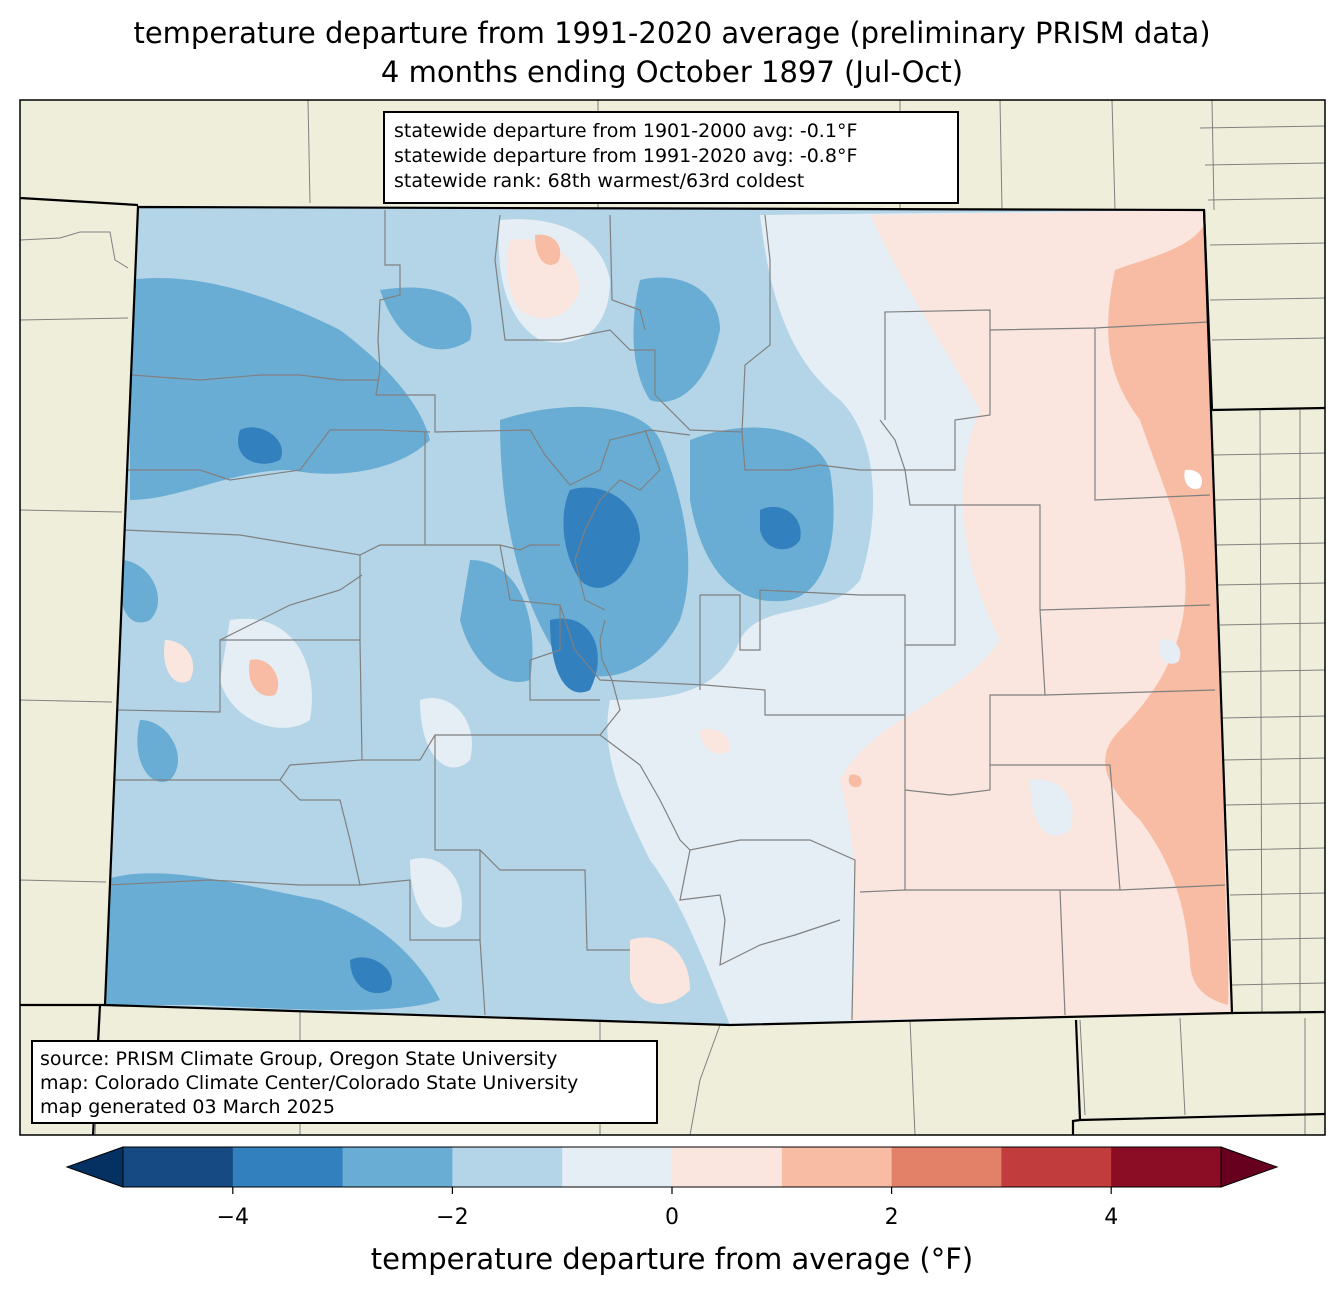  What do you see at coordinates (452, 1217) in the screenshot?
I see `colorbar-tick-label: −2` at bounding box center [452, 1217].